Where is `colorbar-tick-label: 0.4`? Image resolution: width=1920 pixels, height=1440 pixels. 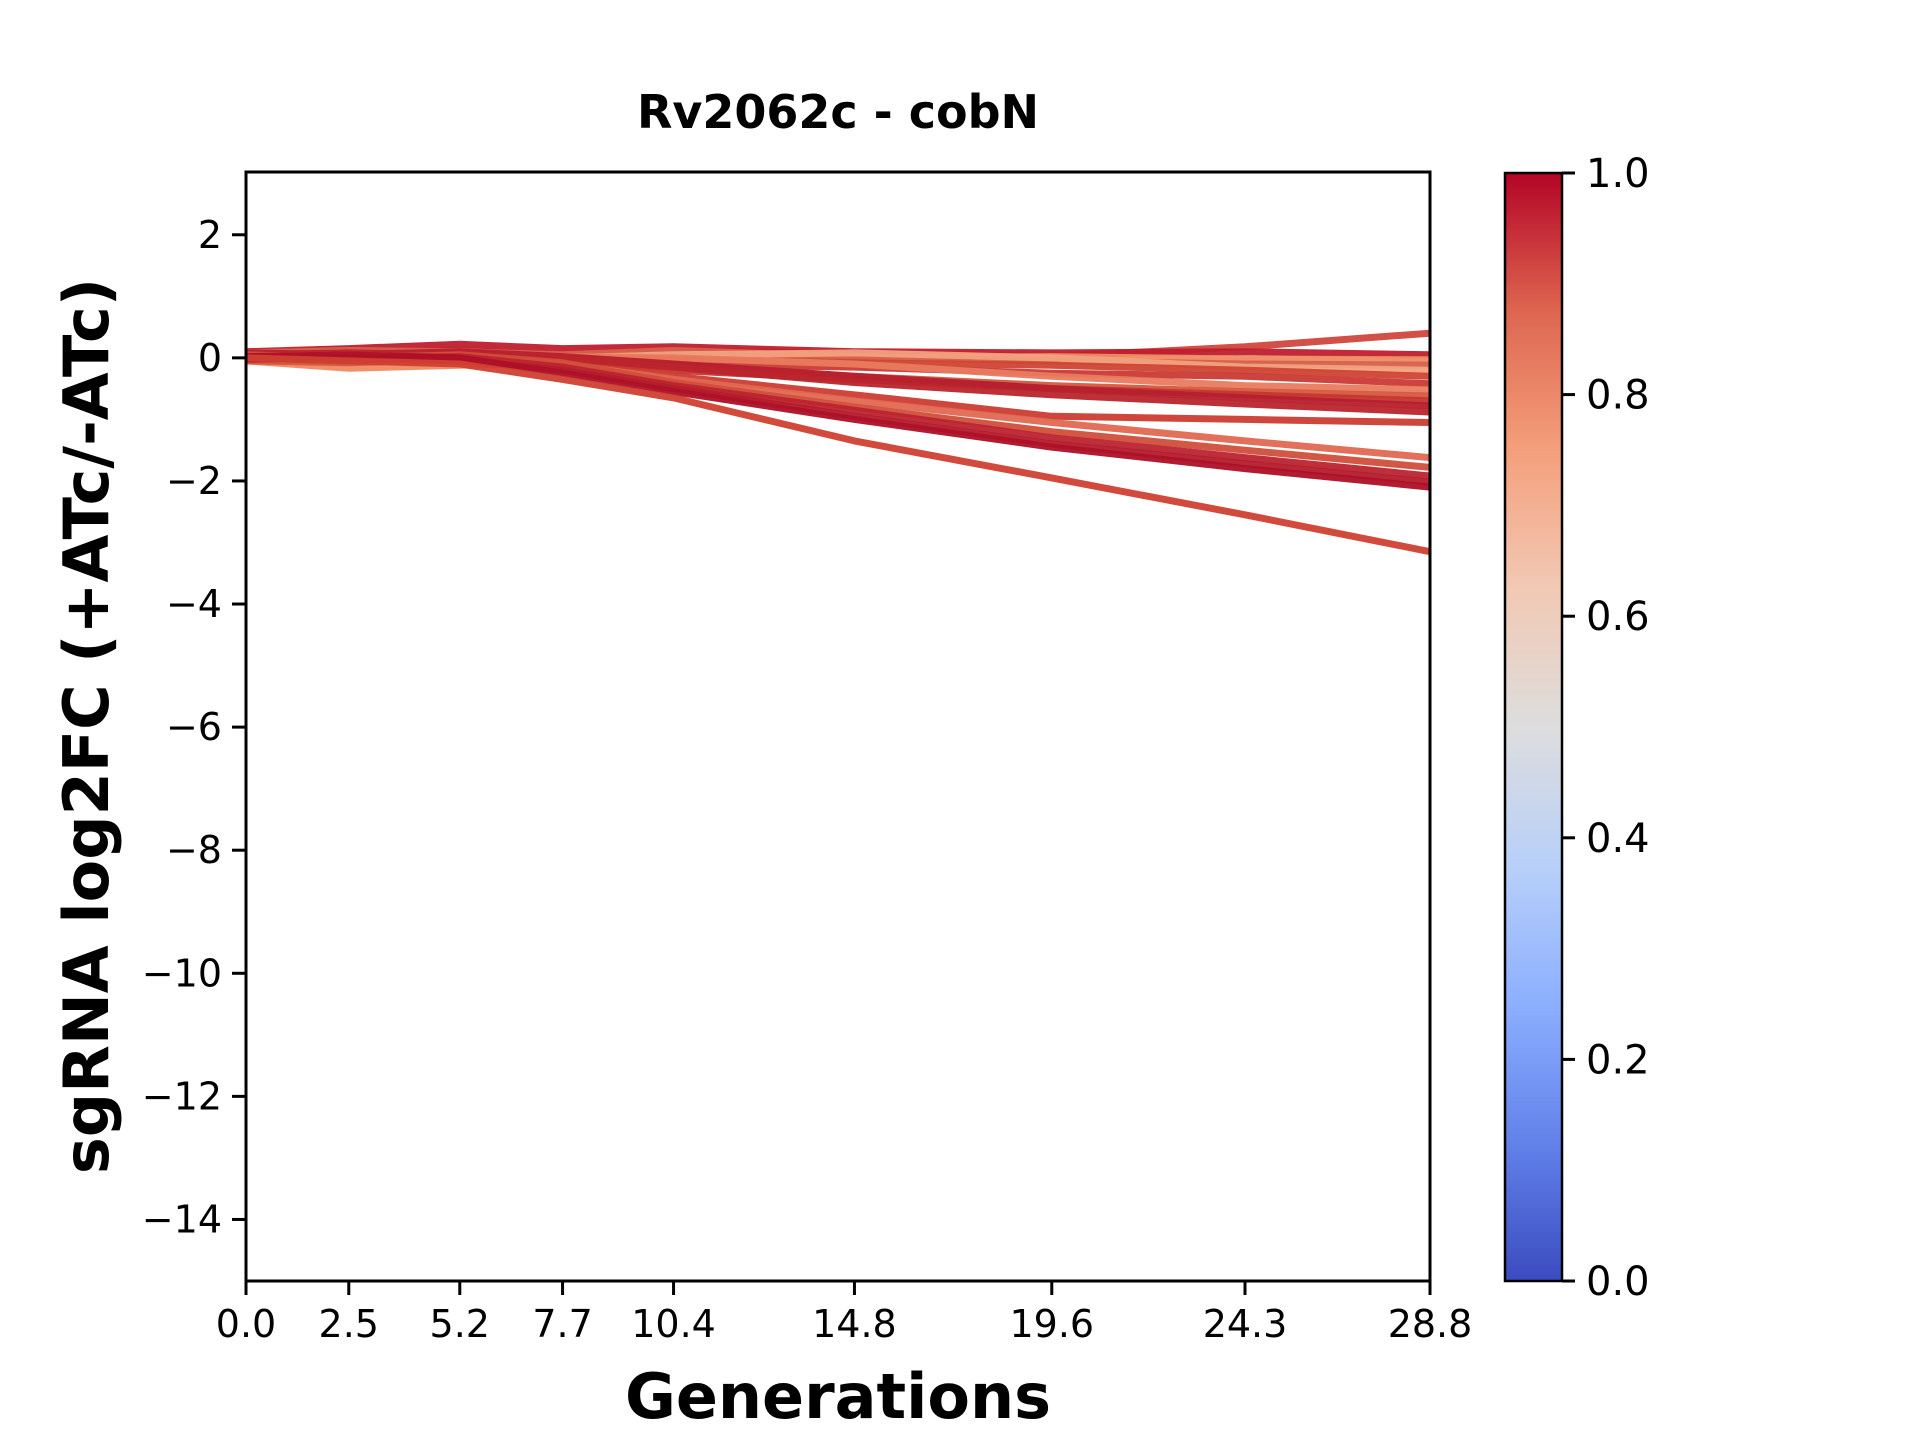
colorbar-tick-label: 0.4 is located at coordinates (1618, 839).